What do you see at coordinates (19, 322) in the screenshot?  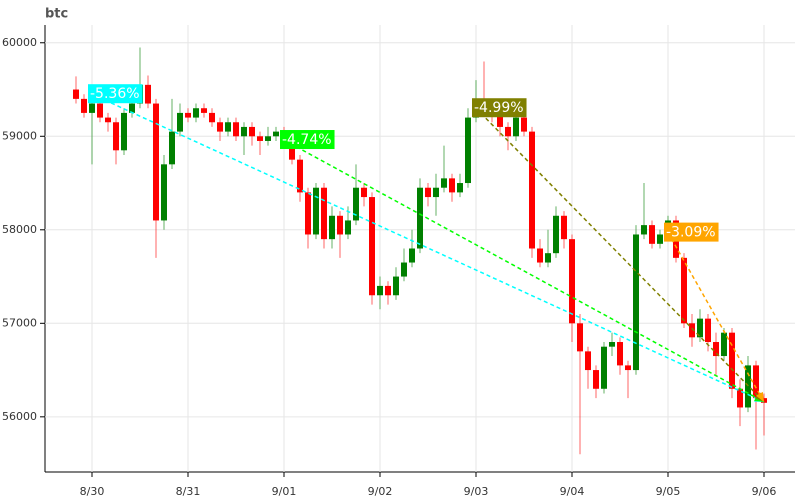 I see `y-tick-label: 57000` at bounding box center [19, 322].